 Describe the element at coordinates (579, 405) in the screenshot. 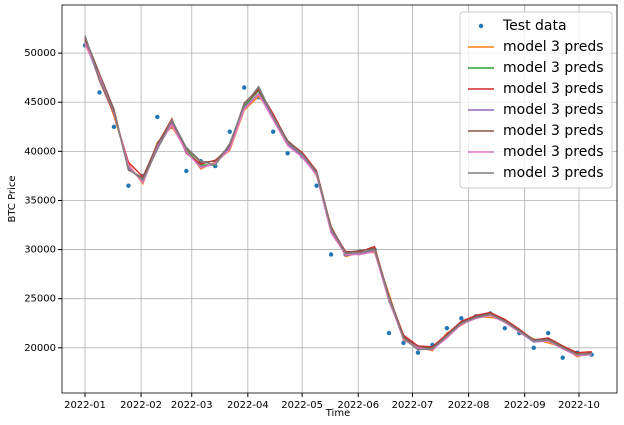

I see `x-tick-label: 2022-10` at that location.